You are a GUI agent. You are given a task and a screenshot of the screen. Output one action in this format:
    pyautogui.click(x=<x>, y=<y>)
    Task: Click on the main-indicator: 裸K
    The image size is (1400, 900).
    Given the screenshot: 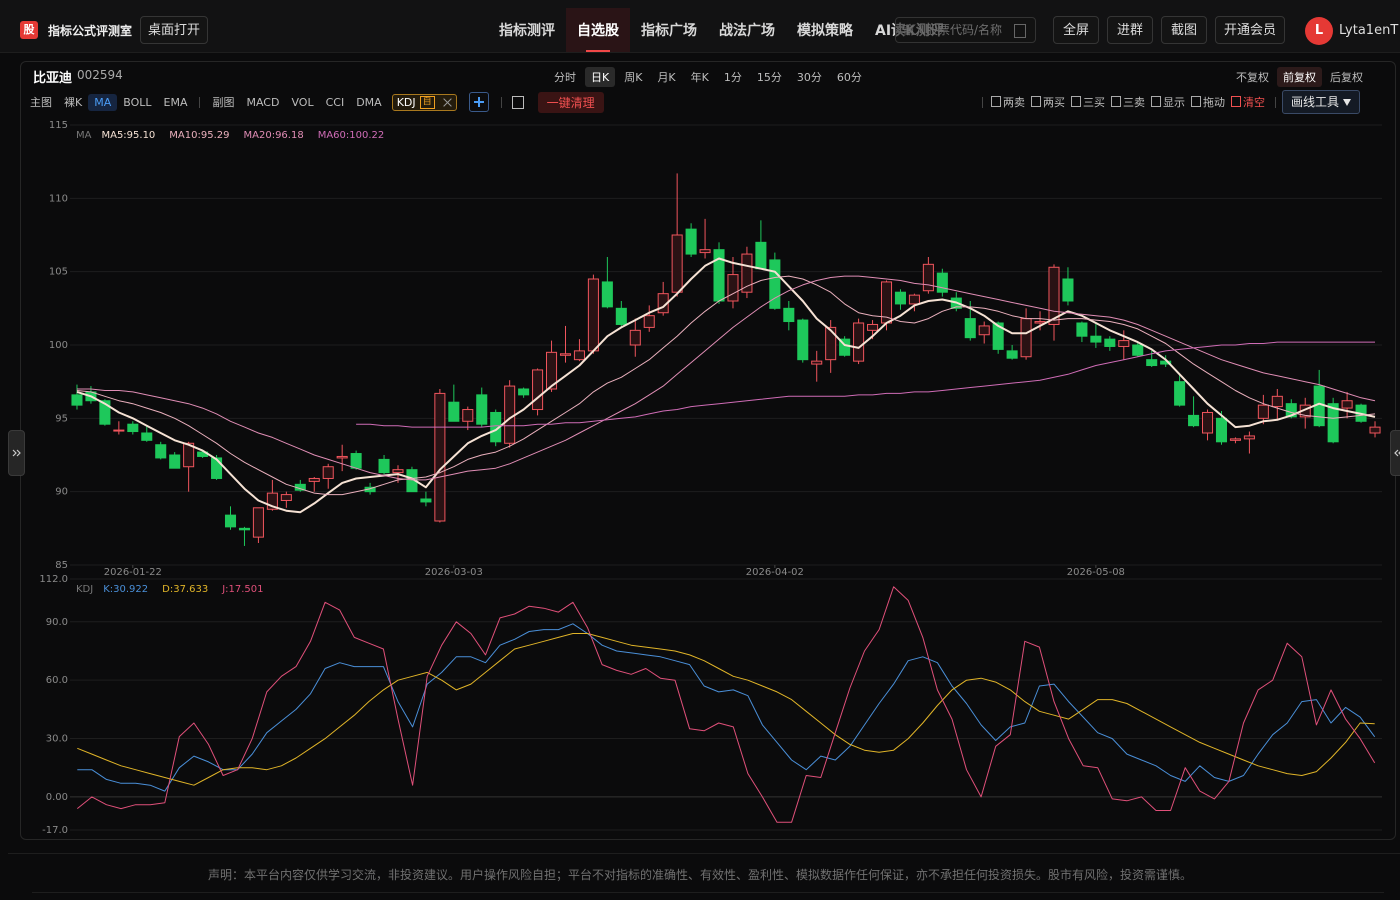 What is the action you would take?
    pyautogui.click(x=73, y=102)
    